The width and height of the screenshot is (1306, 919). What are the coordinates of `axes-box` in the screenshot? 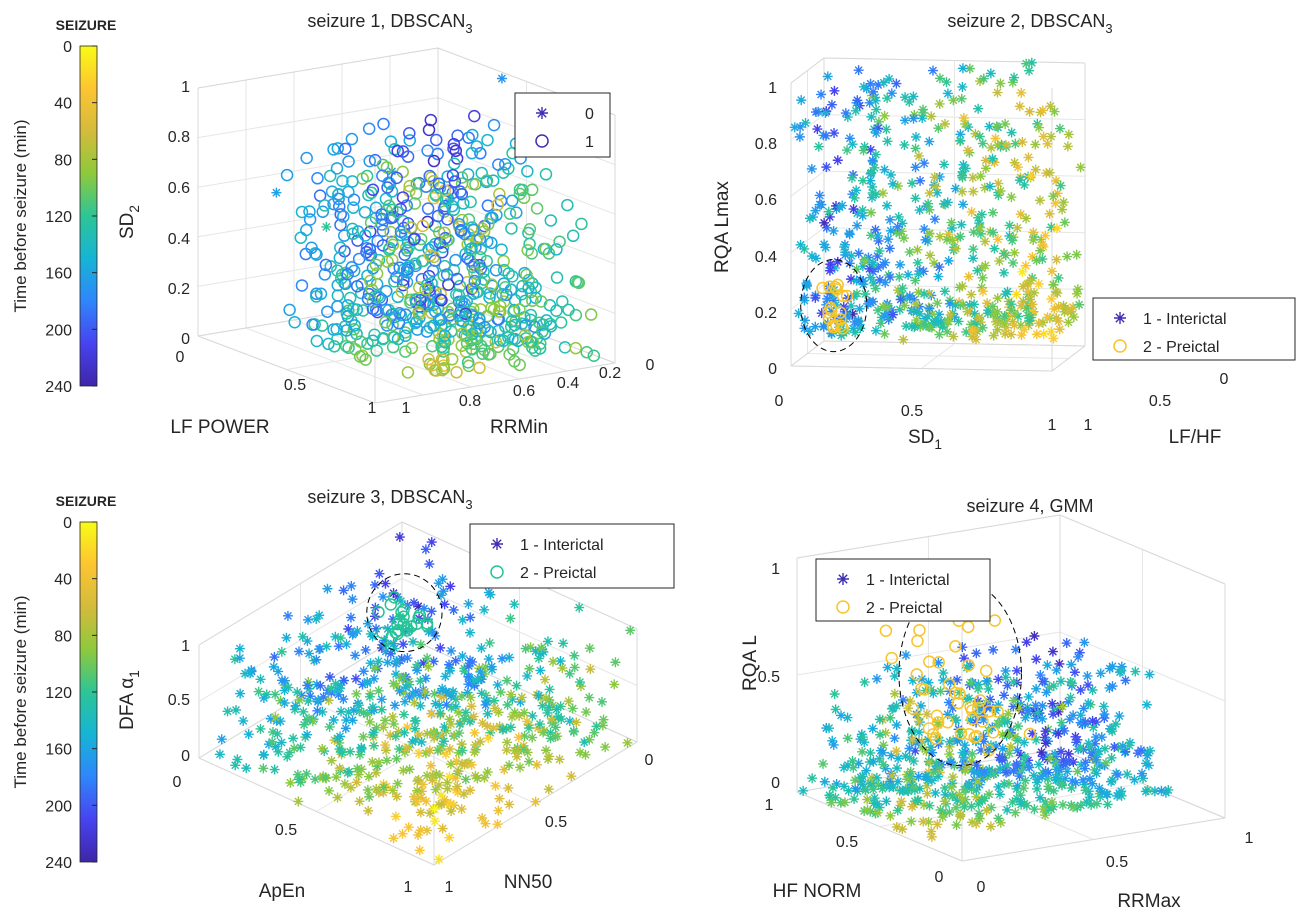 It's located at (1011, 688).